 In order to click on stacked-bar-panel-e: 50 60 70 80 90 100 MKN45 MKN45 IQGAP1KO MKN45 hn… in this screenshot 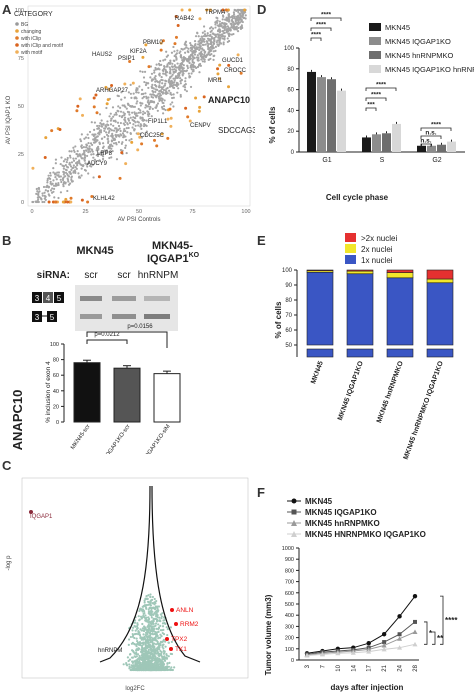, I will do `click(364, 347)`.